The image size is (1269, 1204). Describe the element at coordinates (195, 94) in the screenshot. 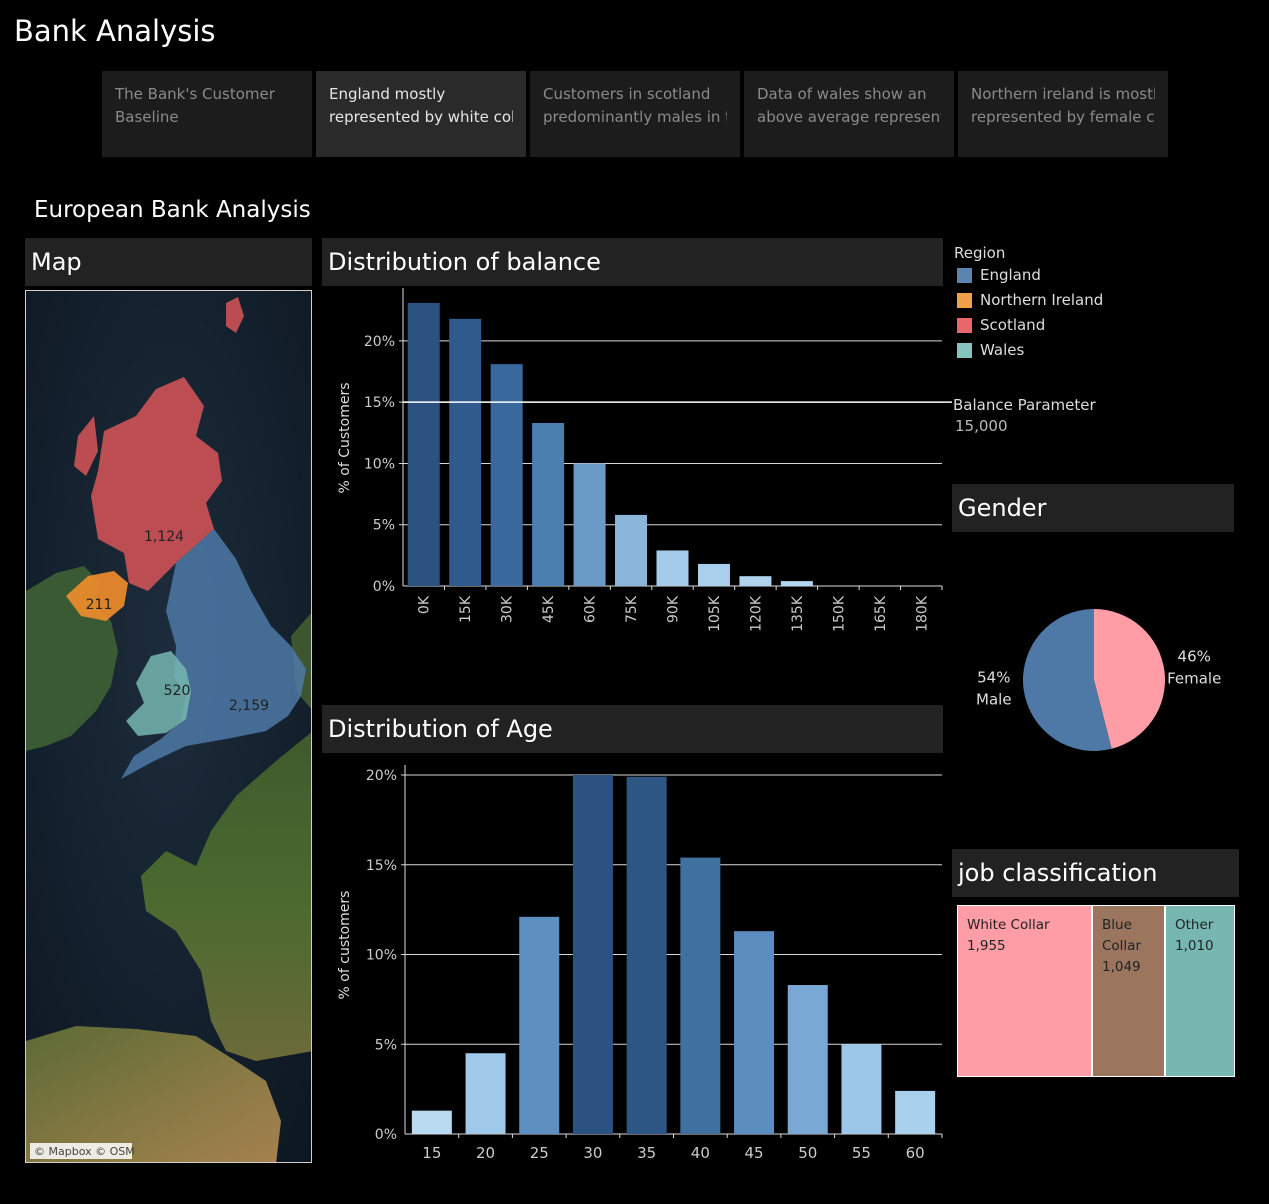

I see `story-tab-line: The Bank's Customer` at that location.